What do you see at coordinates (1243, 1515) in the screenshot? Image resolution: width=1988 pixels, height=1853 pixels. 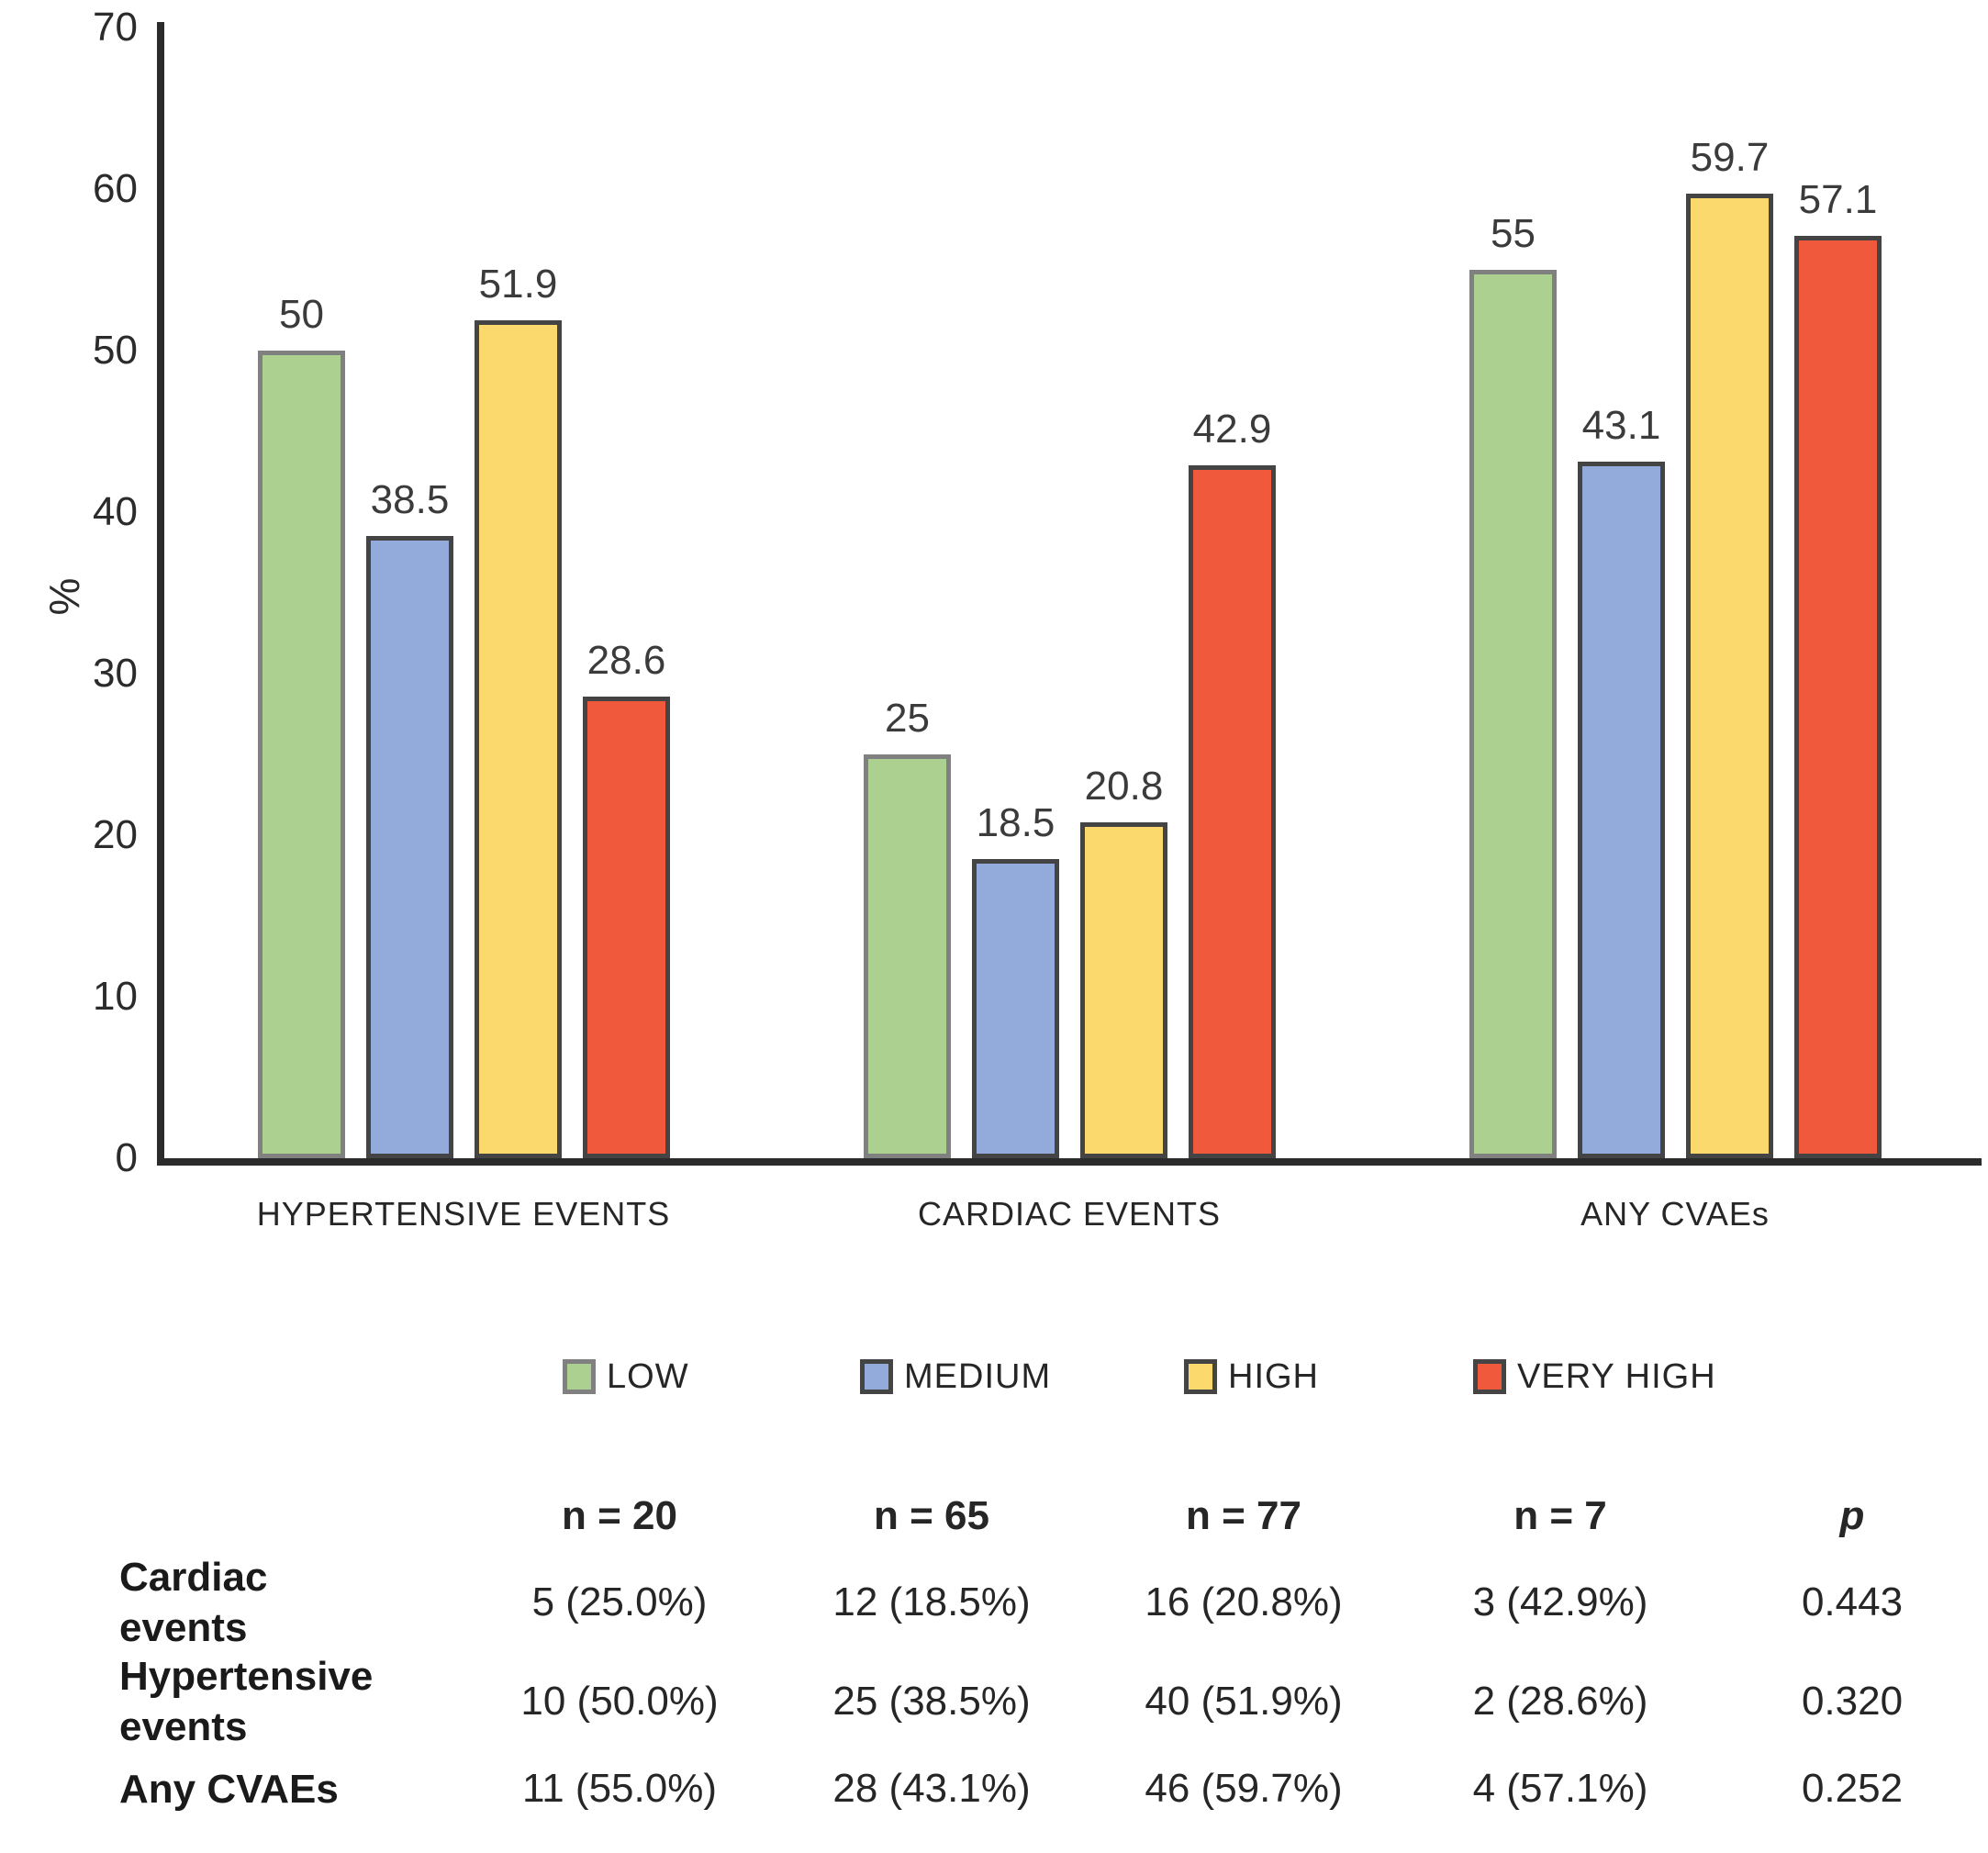 I see `table-header-3: n = 77` at bounding box center [1243, 1515].